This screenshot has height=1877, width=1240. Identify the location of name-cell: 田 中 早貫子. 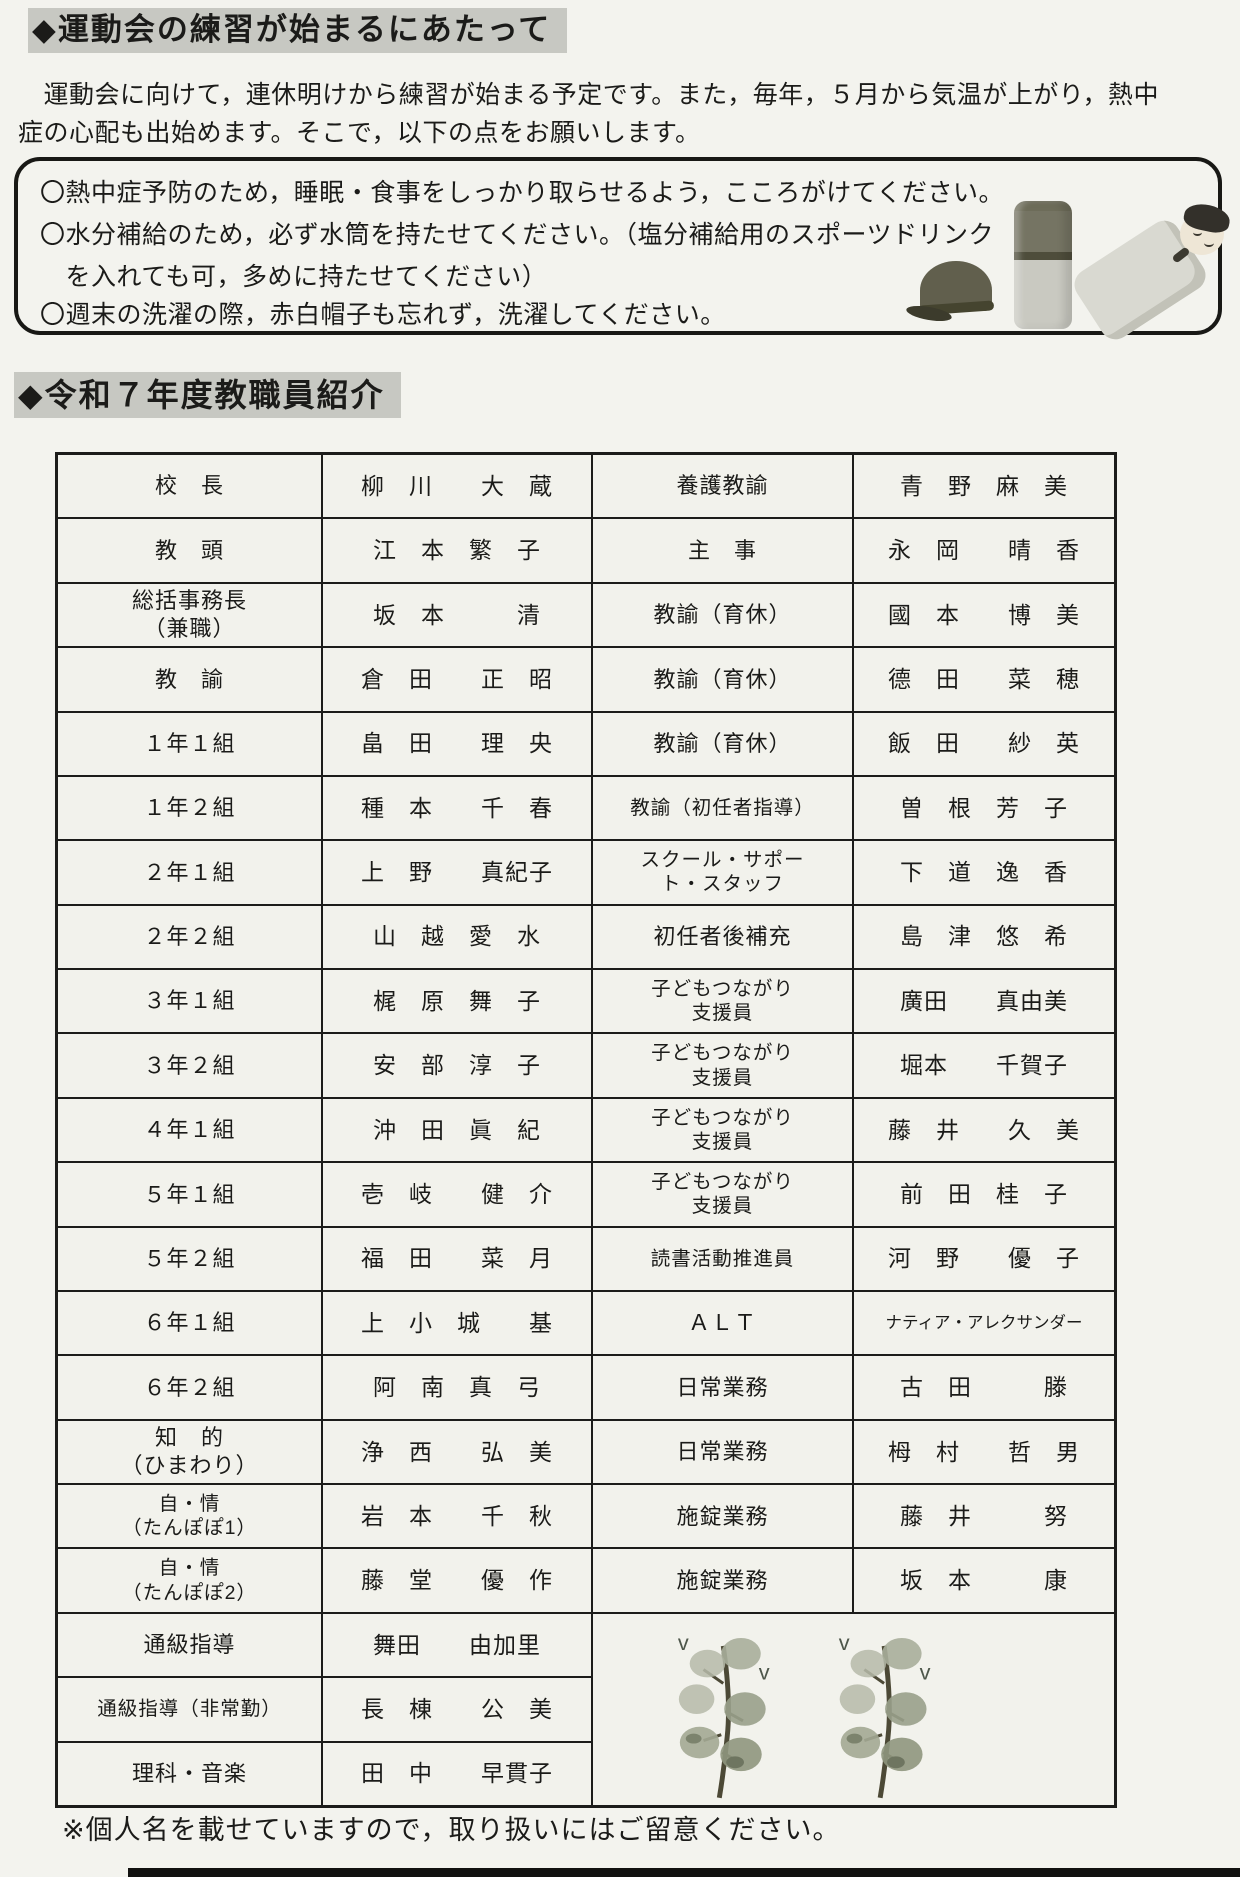
(457, 1773).